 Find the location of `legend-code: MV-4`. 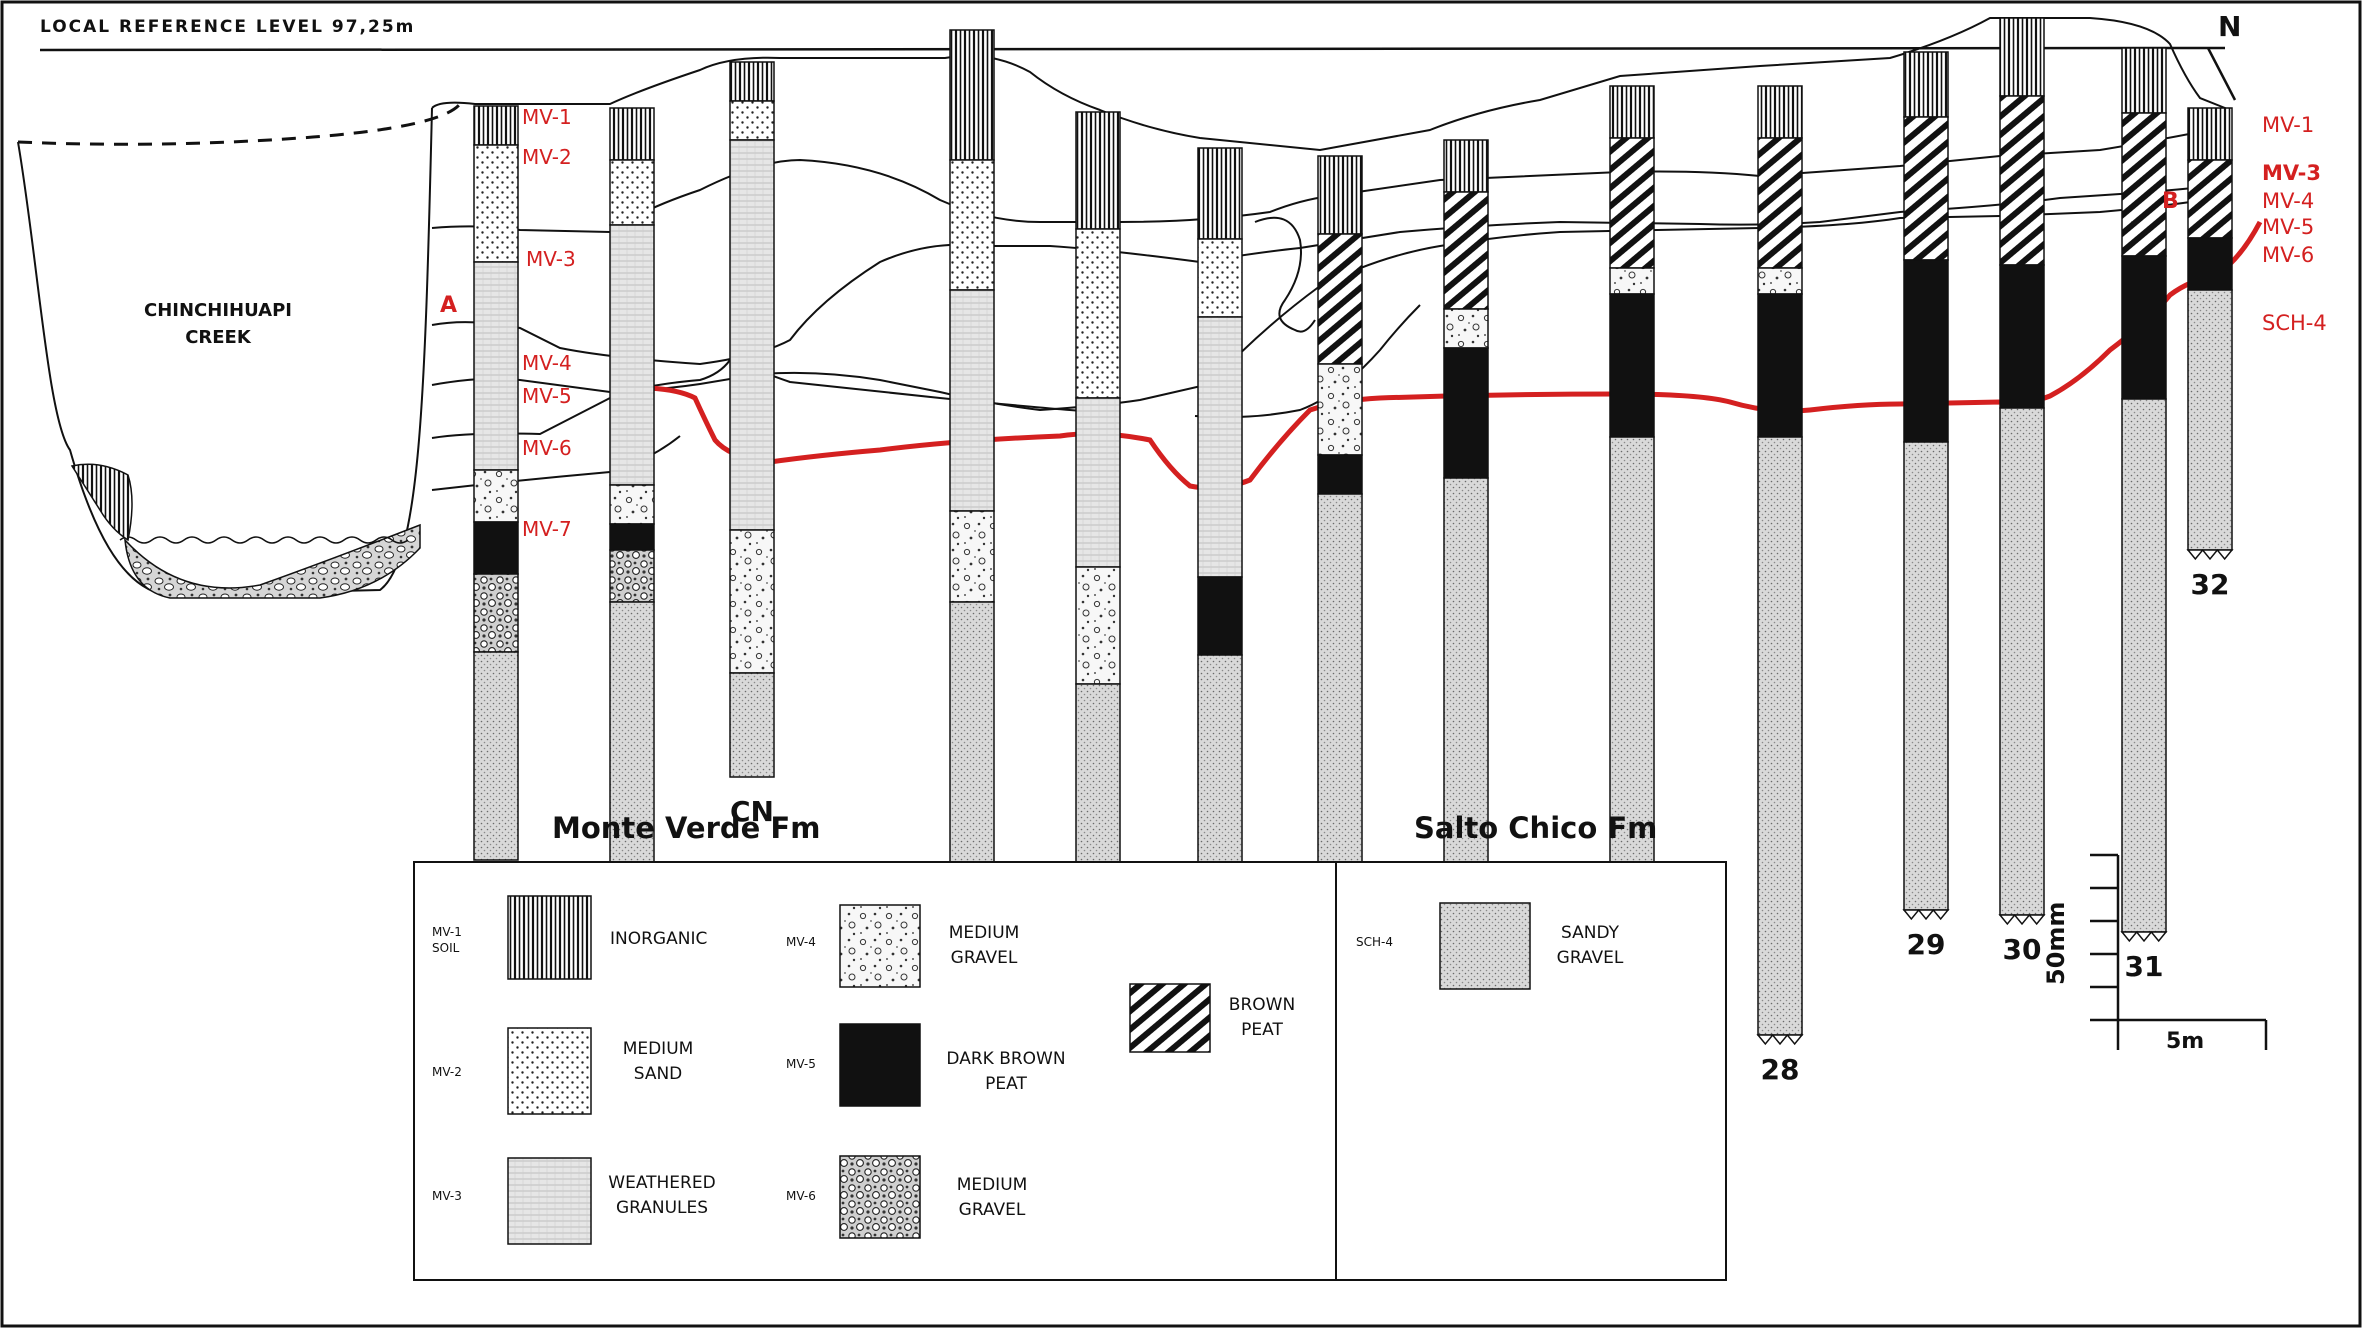

legend-code: MV-4 is located at coordinates (801, 942).